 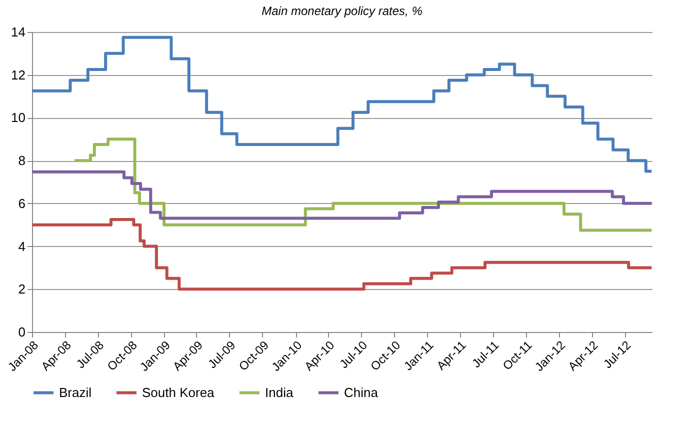 I want to click on y-tick-label: 6, so click(x=22, y=203).